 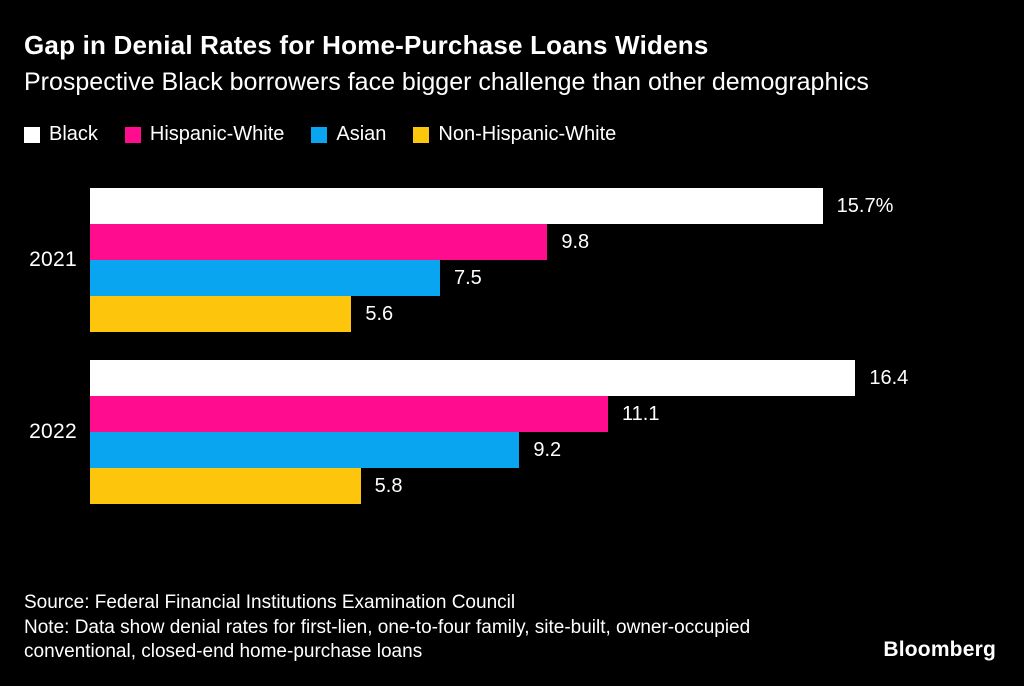 What do you see at coordinates (319, 242) in the screenshot?
I see `bar-hispanic-white-2021` at bounding box center [319, 242].